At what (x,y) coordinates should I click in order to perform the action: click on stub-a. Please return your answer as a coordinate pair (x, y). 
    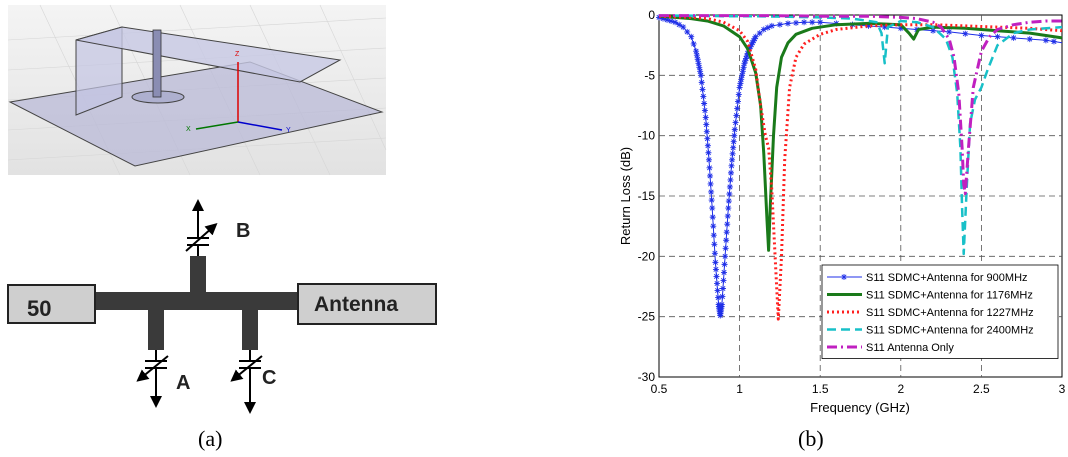
    Looking at the image, I should click on (156, 329).